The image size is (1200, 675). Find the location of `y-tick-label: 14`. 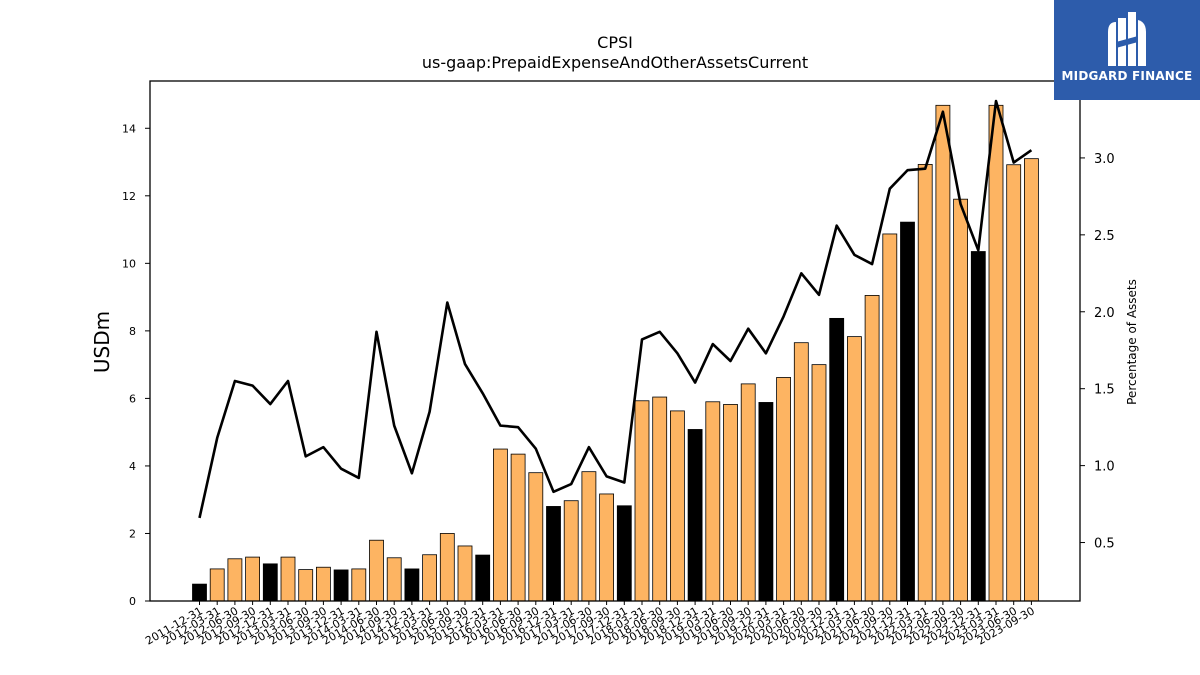

y-tick-label: 14 is located at coordinates (129, 128).